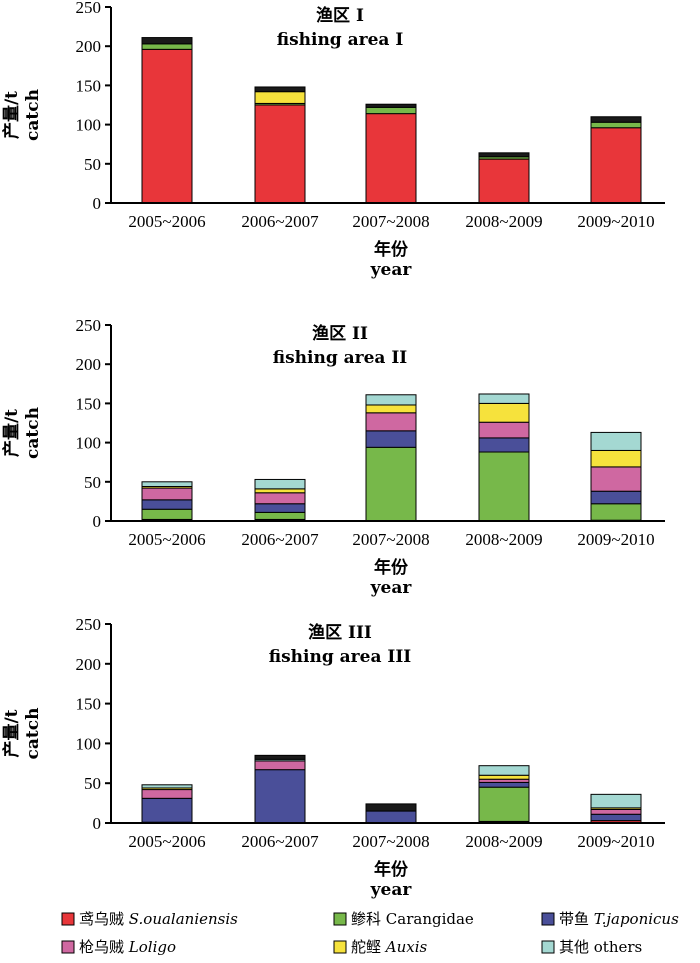 This screenshot has height=963, width=700. I want to click on legend-item-O: 其他 others, so click(591, 947).